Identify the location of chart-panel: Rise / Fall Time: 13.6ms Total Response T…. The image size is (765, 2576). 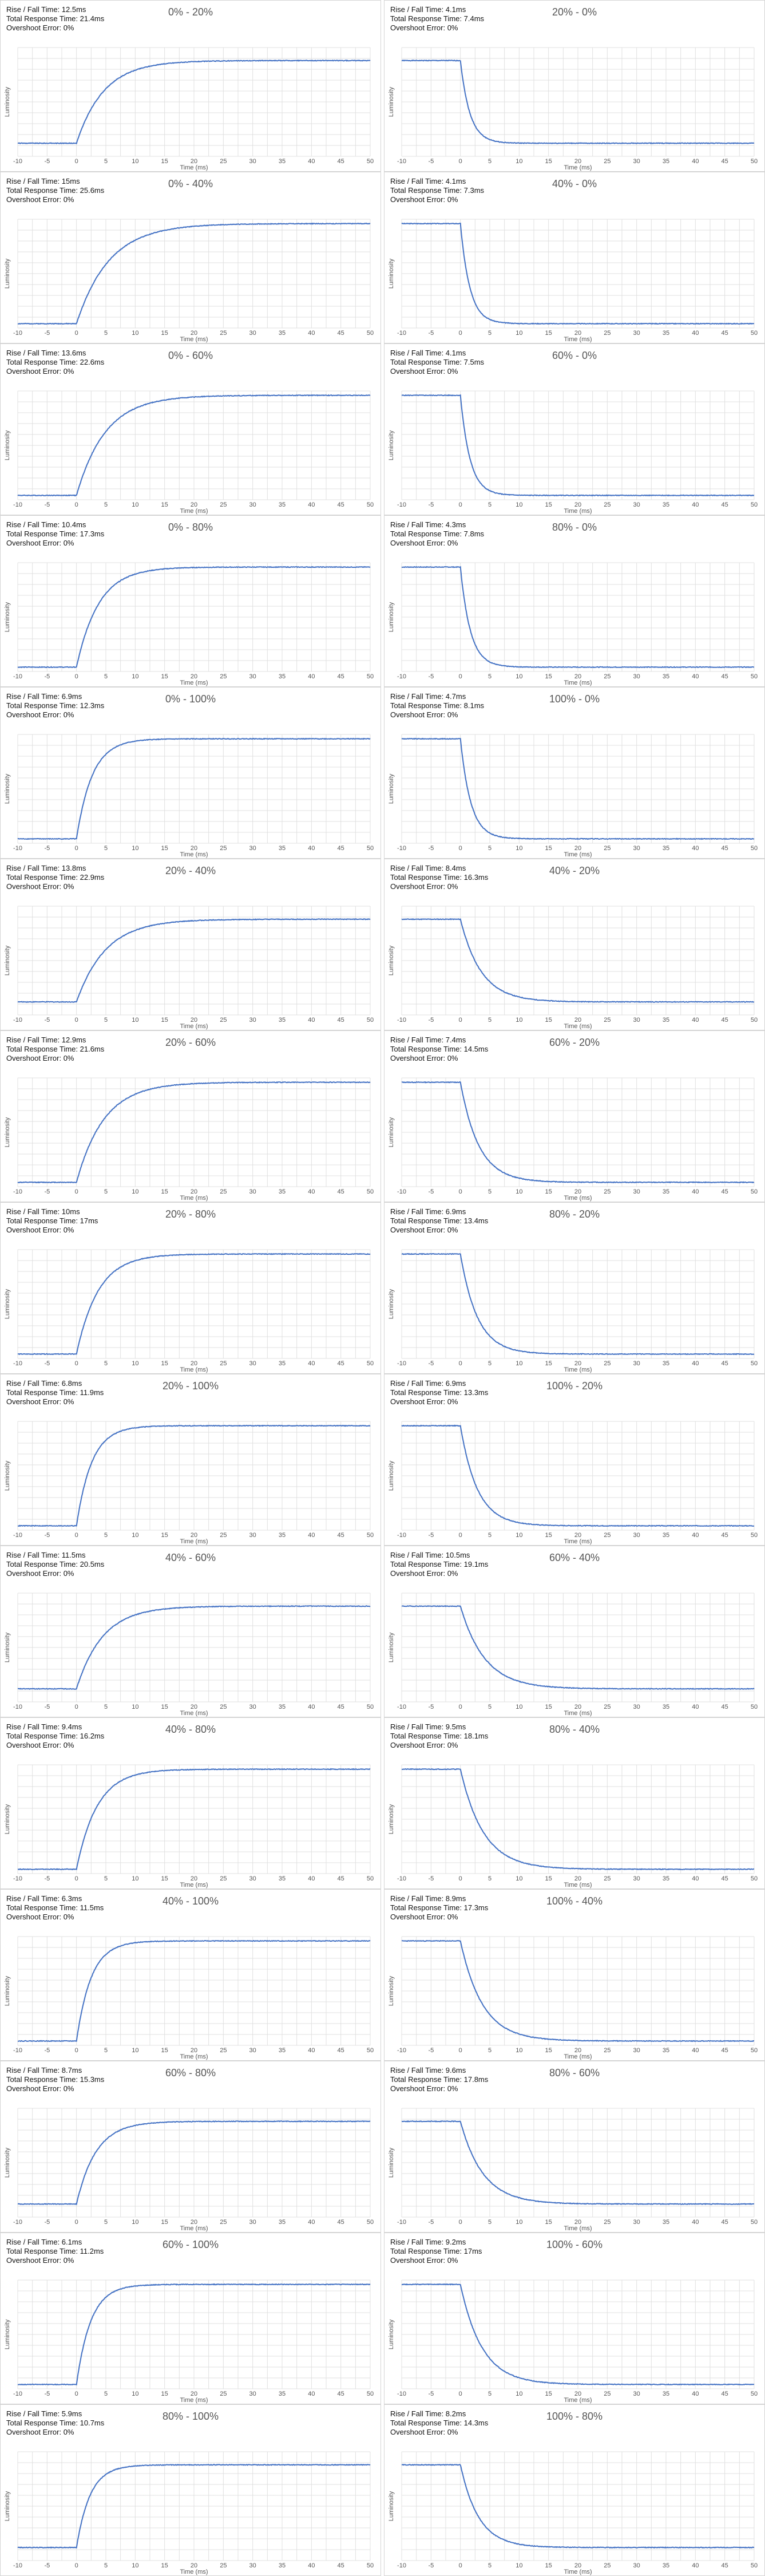
(190, 429).